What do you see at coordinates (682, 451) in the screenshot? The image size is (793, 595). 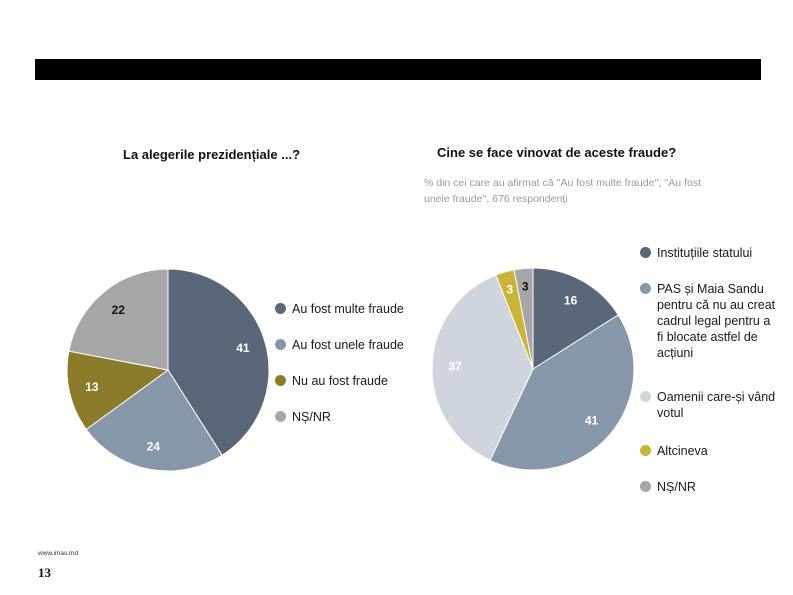 I see `legend-label: Altcineva` at bounding box center [682, 451].